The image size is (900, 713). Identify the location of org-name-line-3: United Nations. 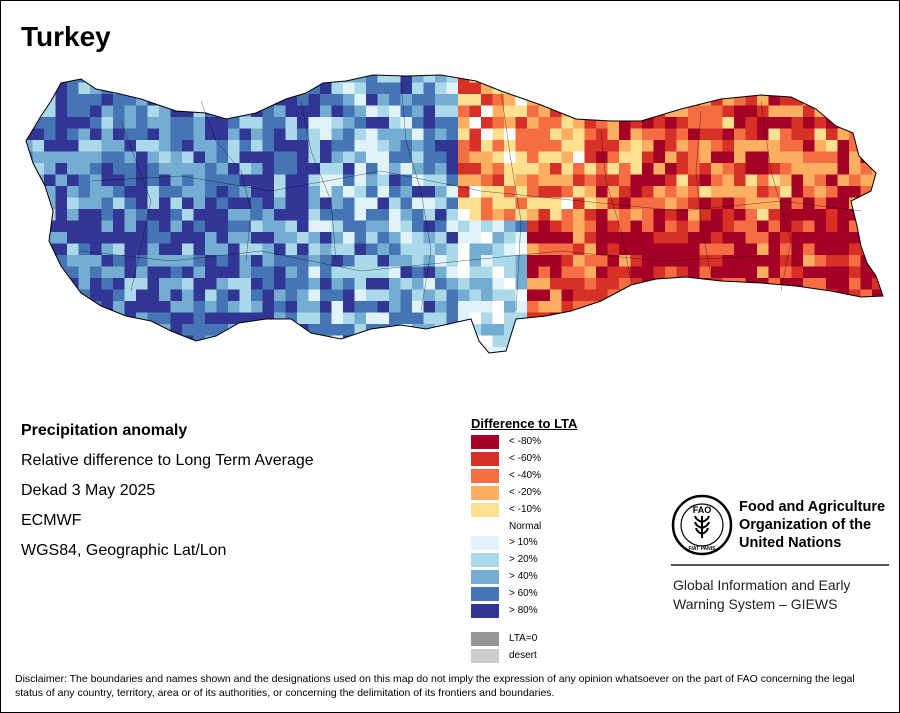
(790, 543).